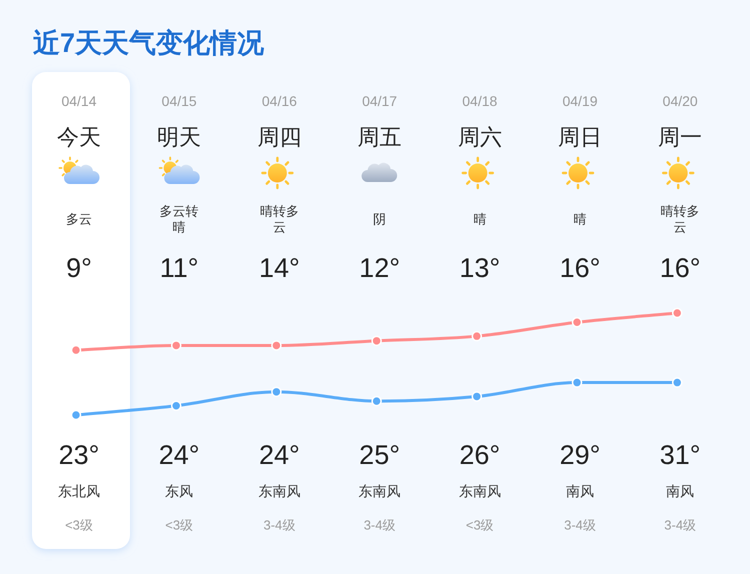  What do you see at coordinates (480, 101) in the screenshot?
I see `x-tick-label: 04/18` at bounding box center [480, 101].